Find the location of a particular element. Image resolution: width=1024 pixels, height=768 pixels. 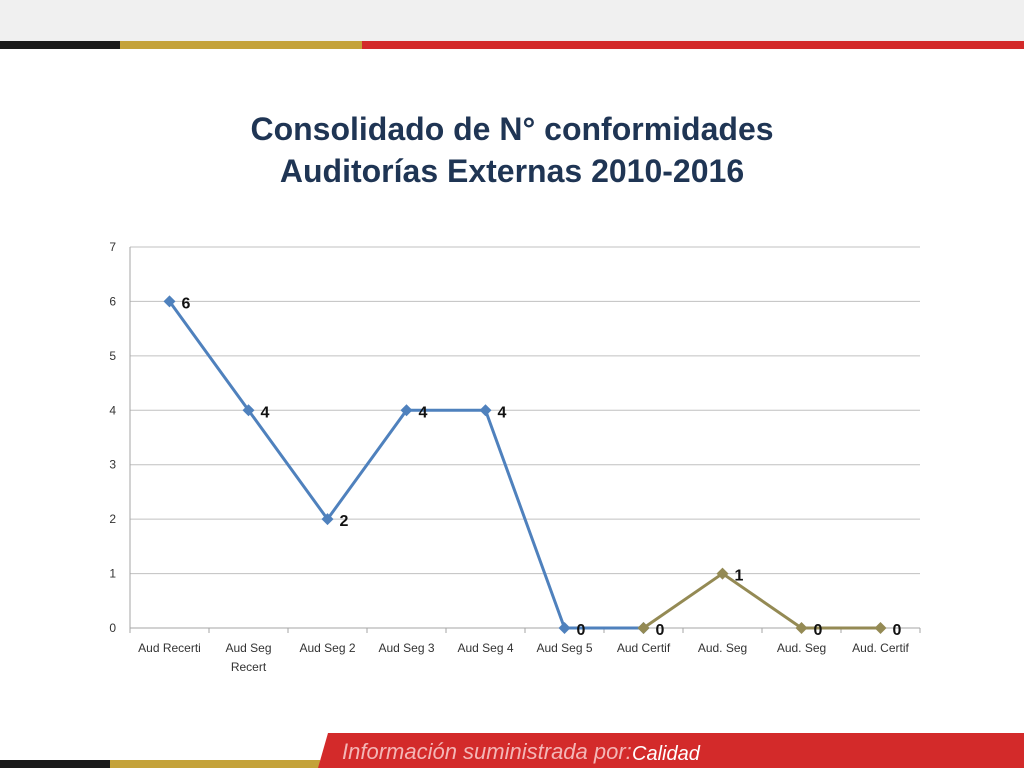

x-tick-label: Aud Seg 3 is located at coordinates (406, 648).